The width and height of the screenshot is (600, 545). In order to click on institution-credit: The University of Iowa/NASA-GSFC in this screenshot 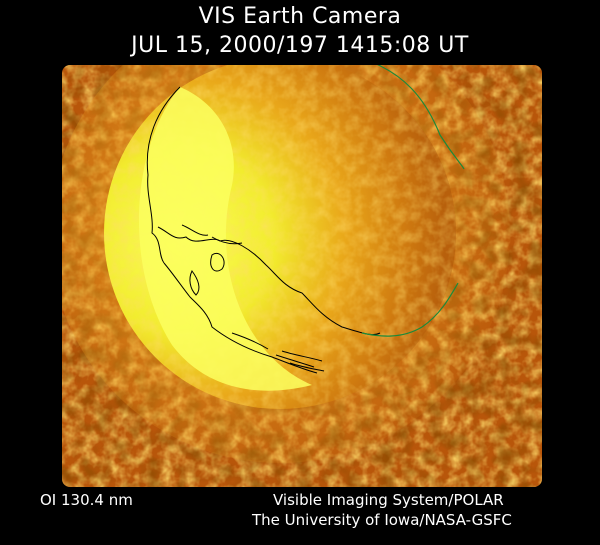, I will do `click(382, 520)`.